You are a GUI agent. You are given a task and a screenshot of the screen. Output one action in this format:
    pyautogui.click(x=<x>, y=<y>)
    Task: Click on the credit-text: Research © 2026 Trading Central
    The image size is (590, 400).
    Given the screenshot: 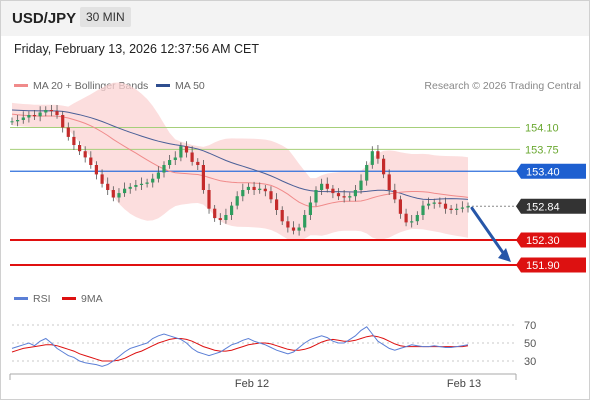 What is the action you would take?
    pyautogui.click(x=502, y=86)
    